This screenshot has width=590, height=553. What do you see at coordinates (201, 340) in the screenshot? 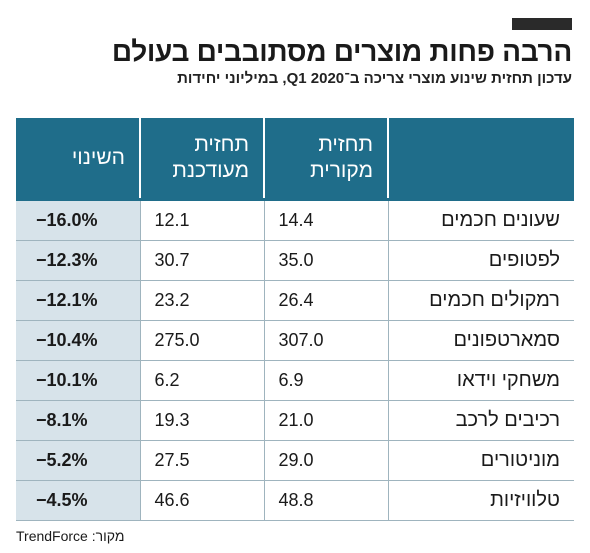
I see `updated-value-cell: 275.0` at bounding box center [201, 340].